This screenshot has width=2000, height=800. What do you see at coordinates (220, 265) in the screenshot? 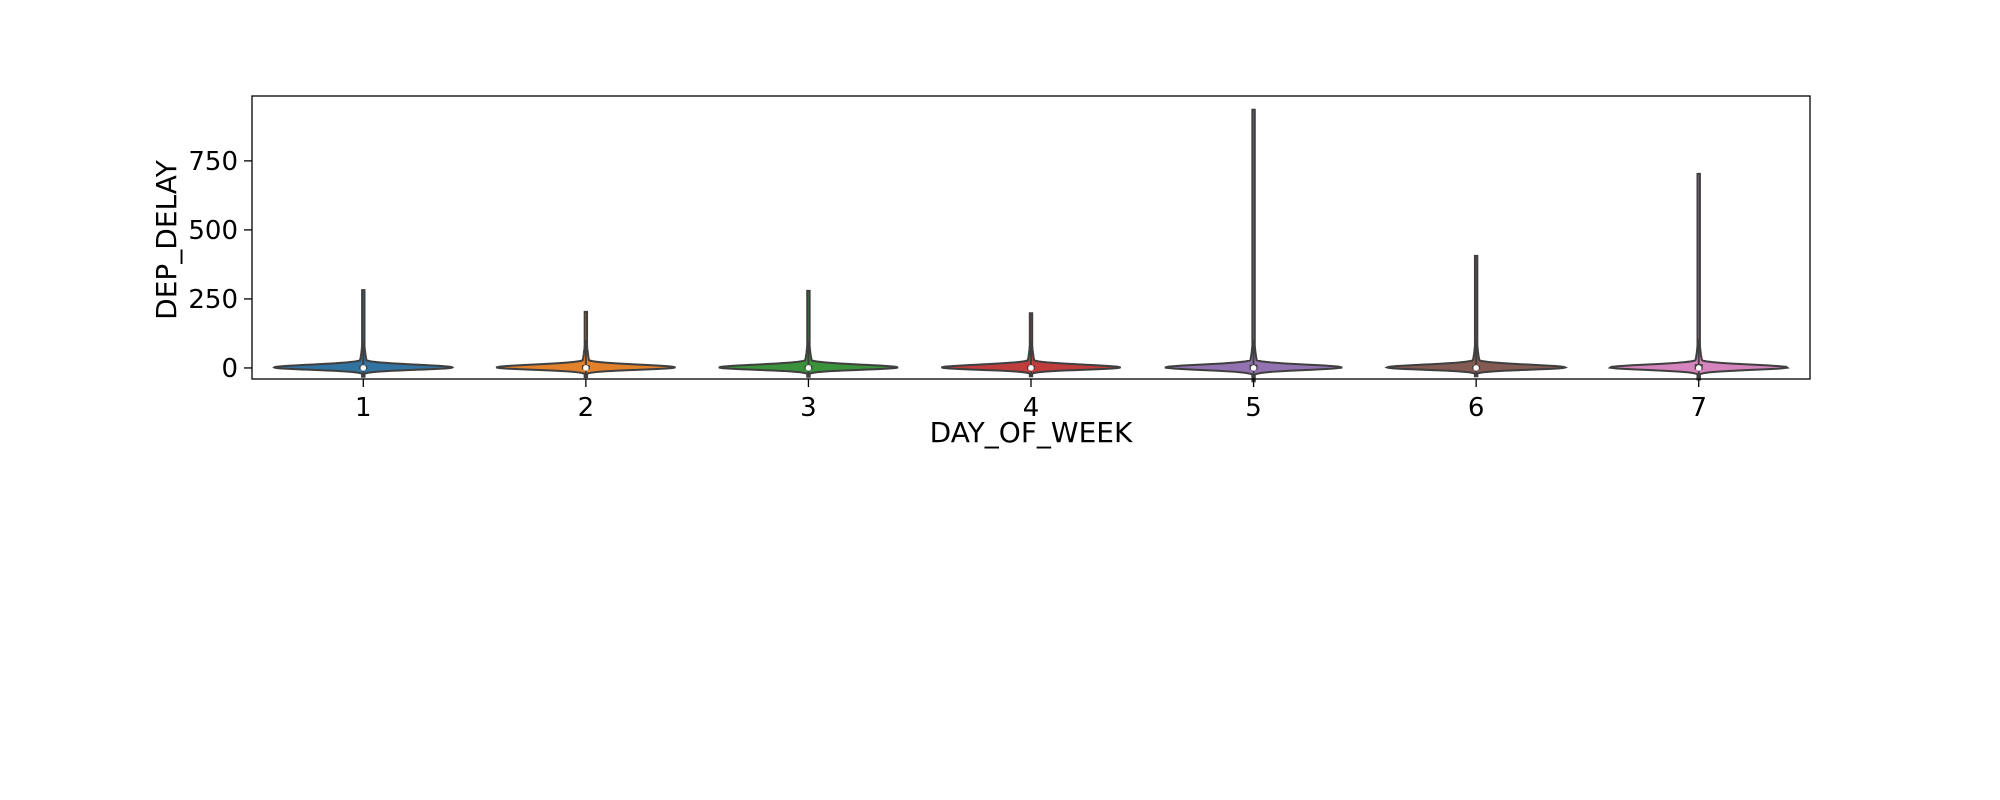
I see `y-axis: 0 250 500 750` at bounding box center [220, 265].